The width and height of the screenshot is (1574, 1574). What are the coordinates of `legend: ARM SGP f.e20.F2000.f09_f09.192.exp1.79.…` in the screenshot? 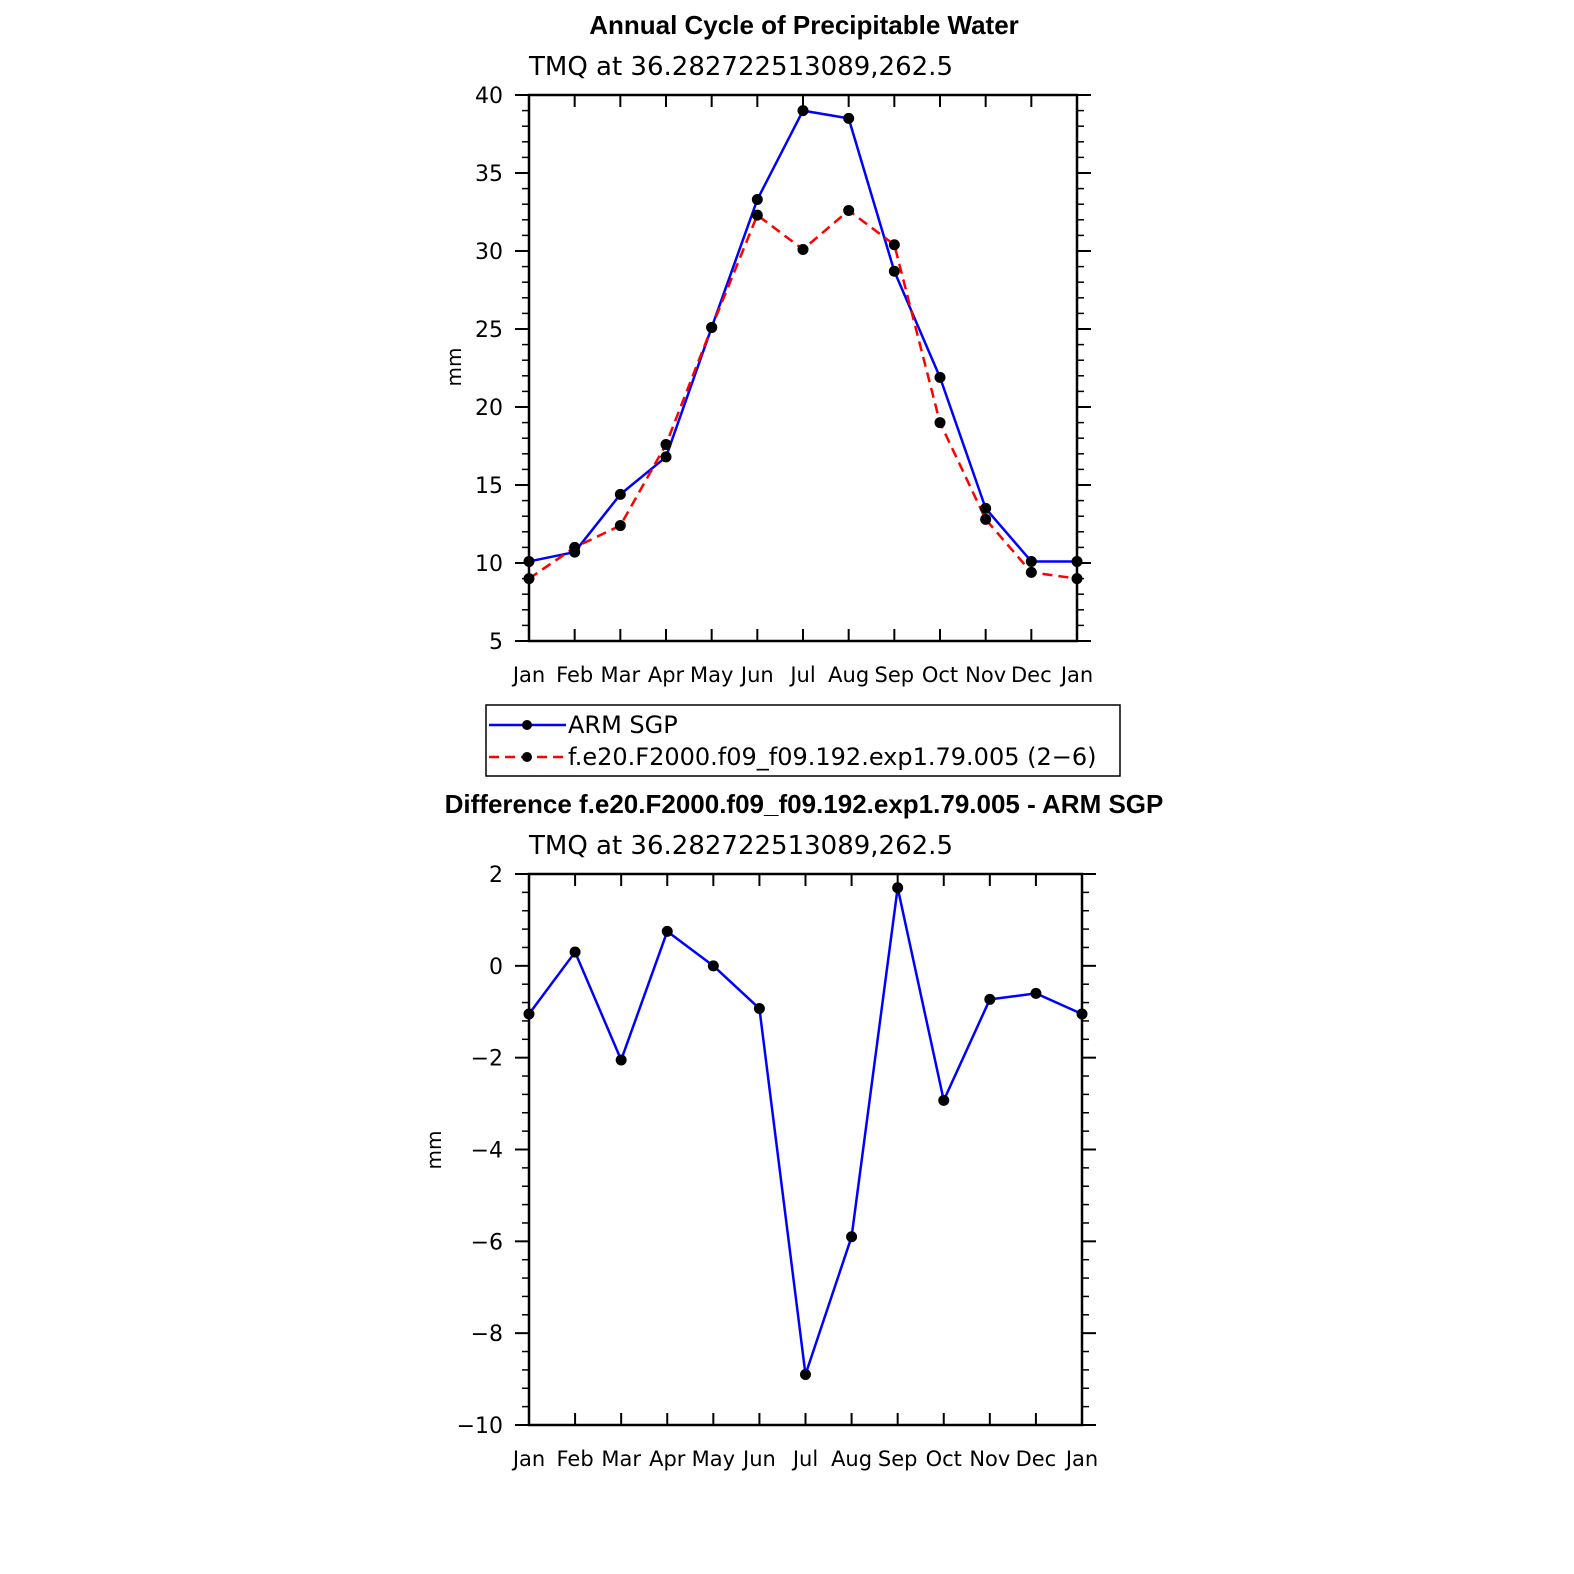 It's located at (803, 740).